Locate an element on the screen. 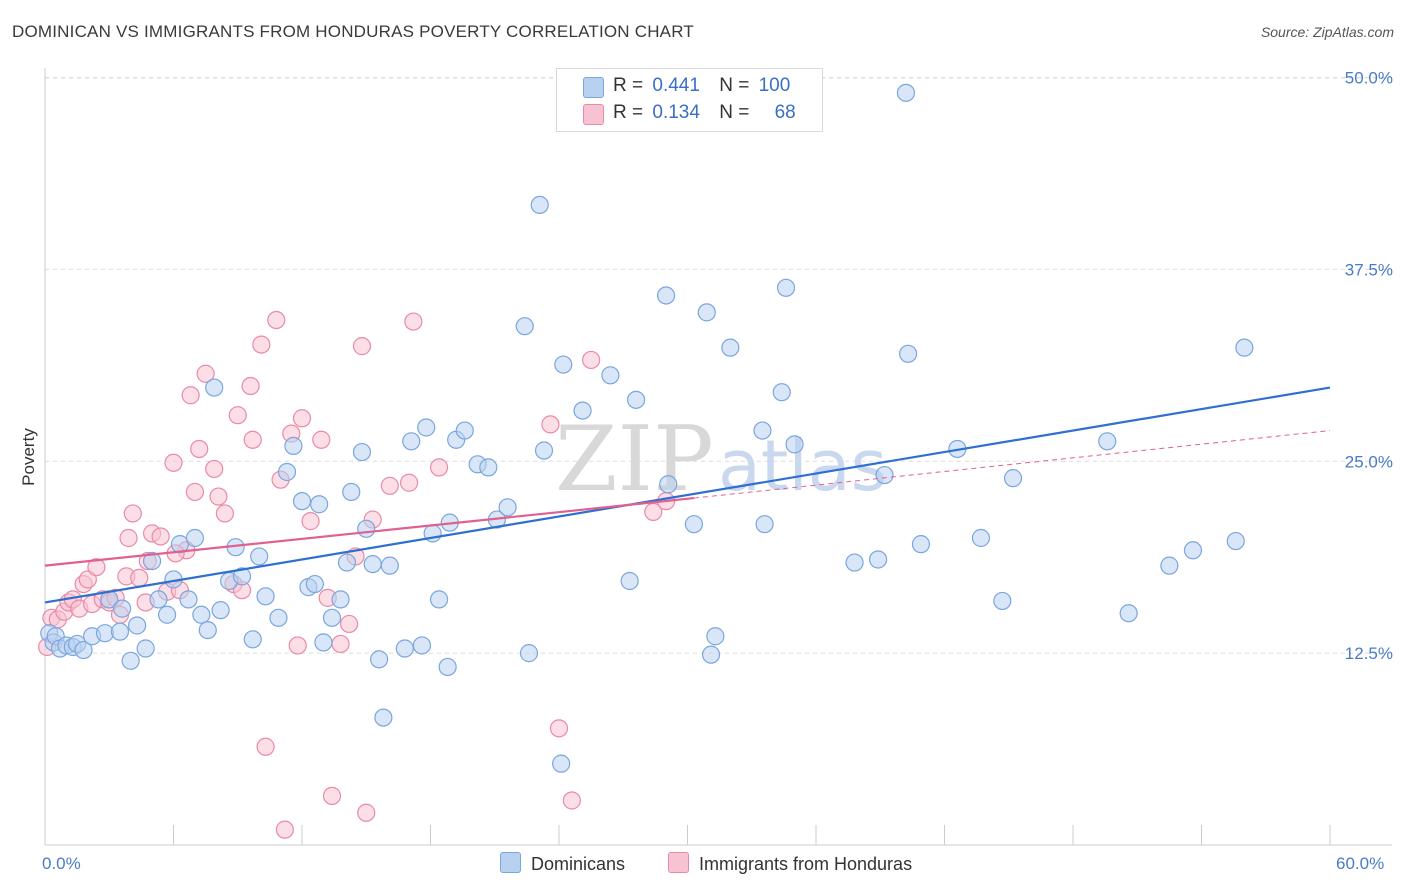 Image resolution: width=1406 pixels, height=892 pixels. trend-line-honduras is located at coordinates (369, 531).